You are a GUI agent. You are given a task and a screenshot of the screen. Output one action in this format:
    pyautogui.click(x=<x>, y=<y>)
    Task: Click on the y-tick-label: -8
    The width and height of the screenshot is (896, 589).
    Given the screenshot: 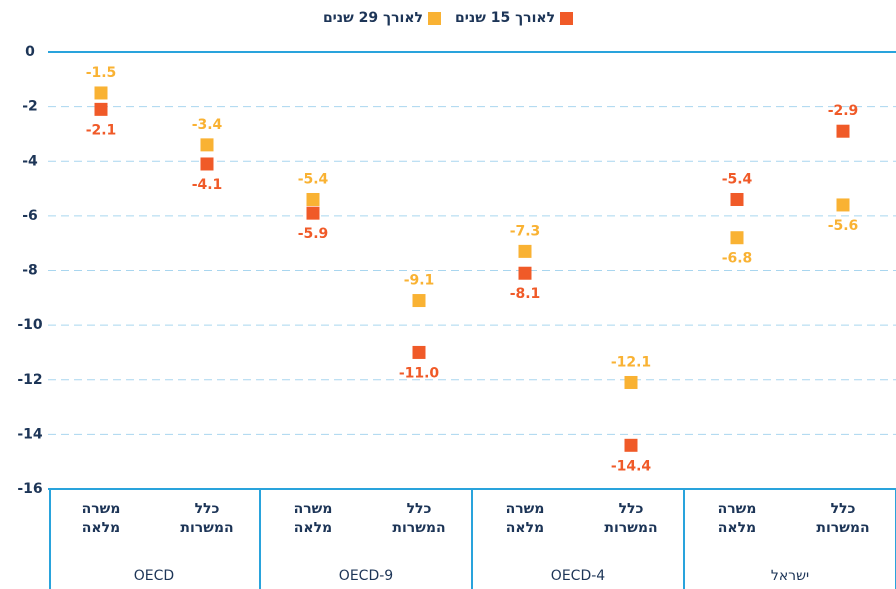 What is the action you would take?
    pyautogui.click(x=30, y=271)
    